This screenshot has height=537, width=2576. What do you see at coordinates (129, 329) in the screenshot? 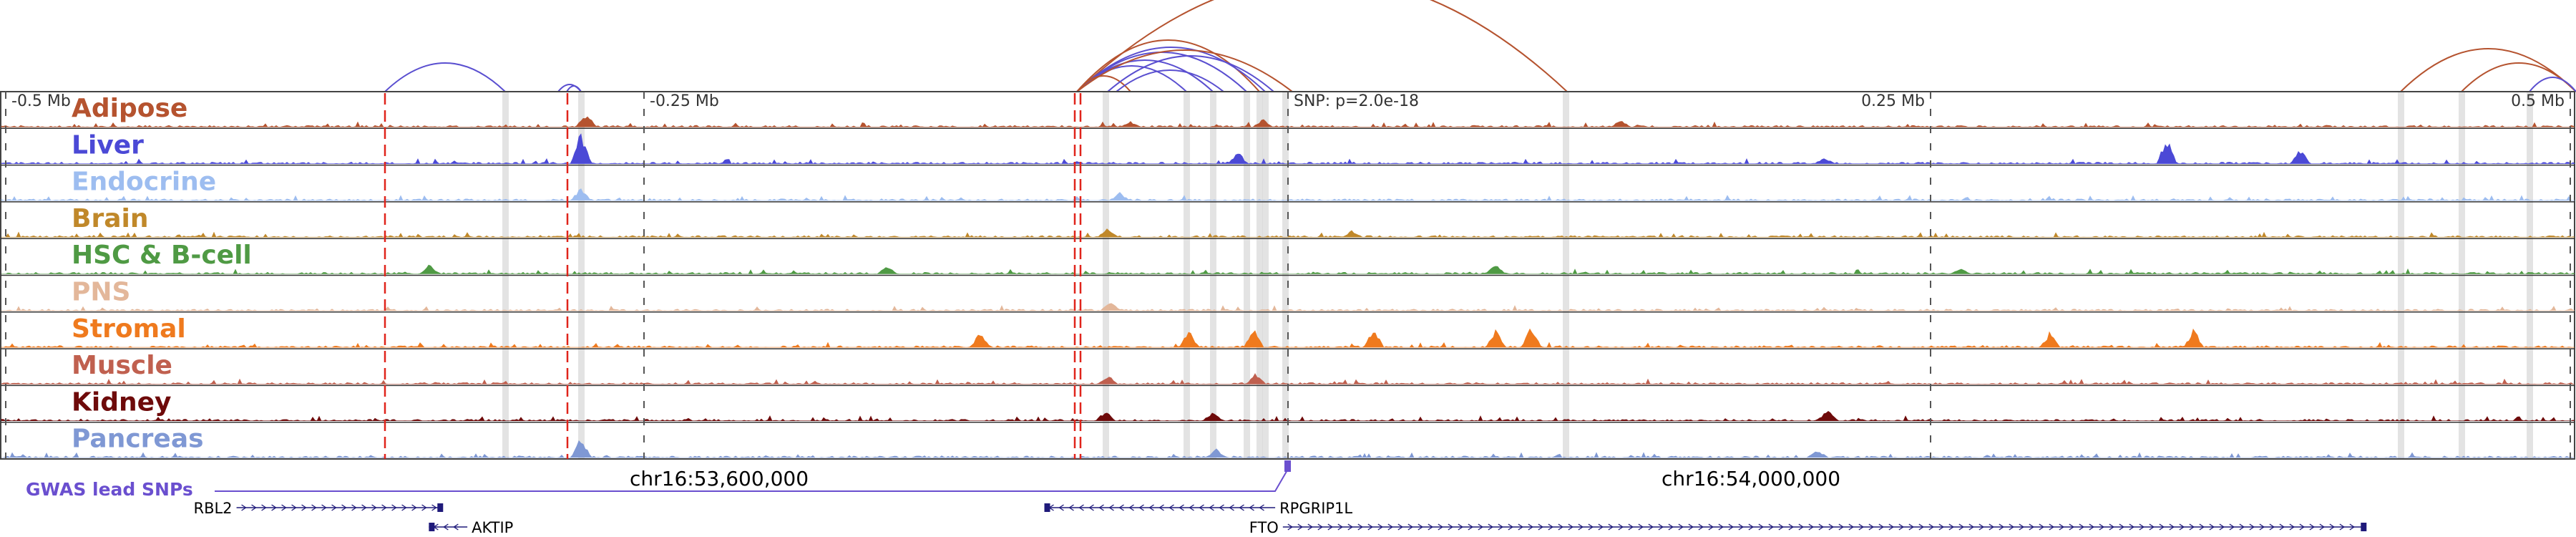
I see `track-label: Stromal` at bounding box center [129, 329].